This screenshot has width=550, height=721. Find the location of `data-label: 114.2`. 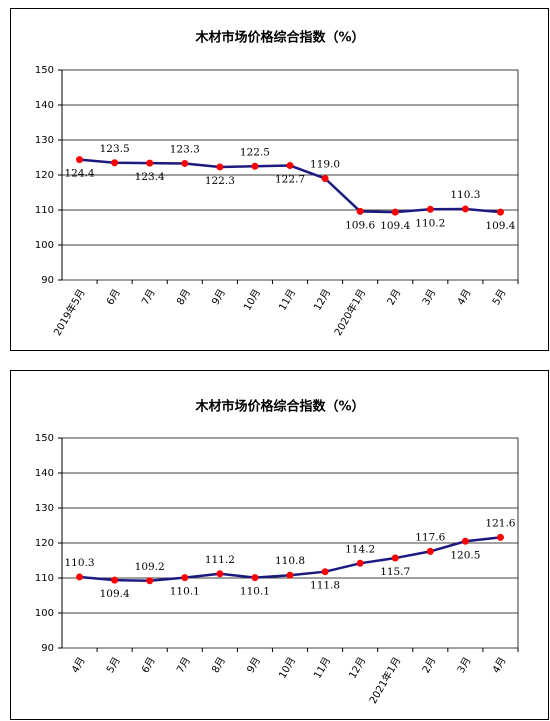

data-label: 114.2 is located at coordinates (360, 549).